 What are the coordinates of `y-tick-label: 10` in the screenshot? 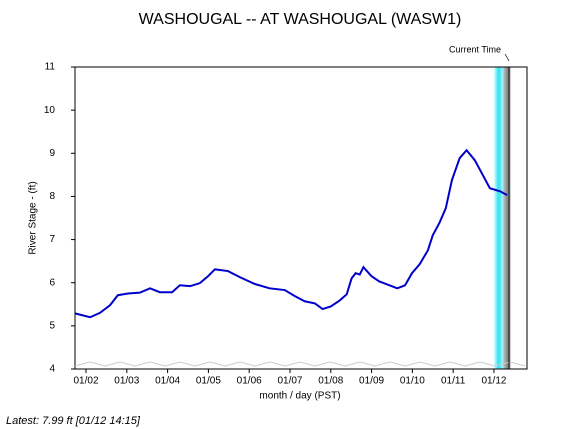 It's located at (50, 110).